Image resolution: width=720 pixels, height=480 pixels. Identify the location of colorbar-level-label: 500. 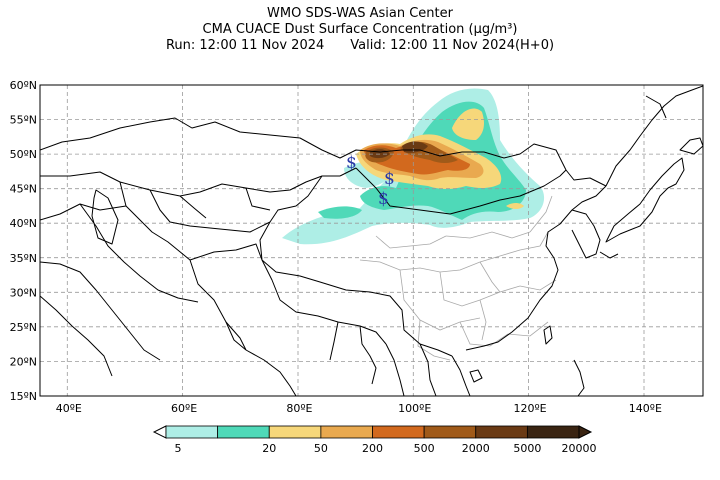
(424, 448).